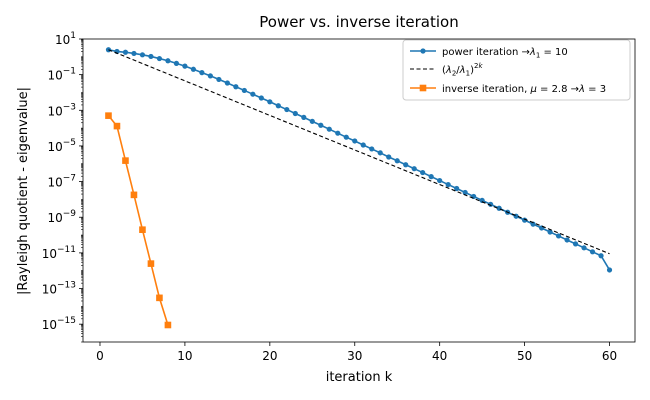 This screenshot has width=650, height=400. What do you see at coordinates (61, 110) in the screenshot?
I see `y-tick-label: 10⁻³` at bounding box center [61, 110].